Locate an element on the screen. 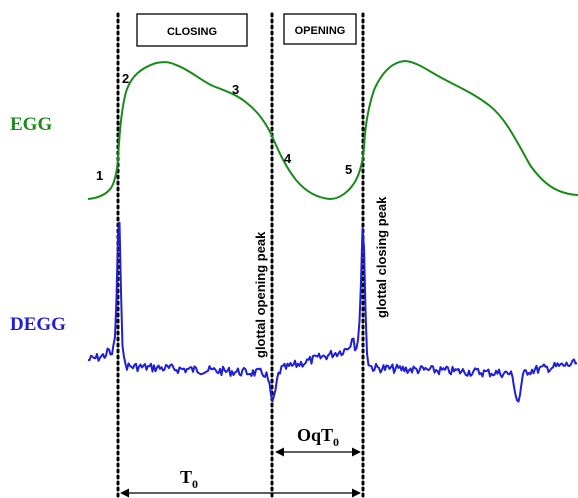 This screenshot has width=578, height=498. glottal-closing-peak-label: glottal closing peak is located at coordinates (381, 257).